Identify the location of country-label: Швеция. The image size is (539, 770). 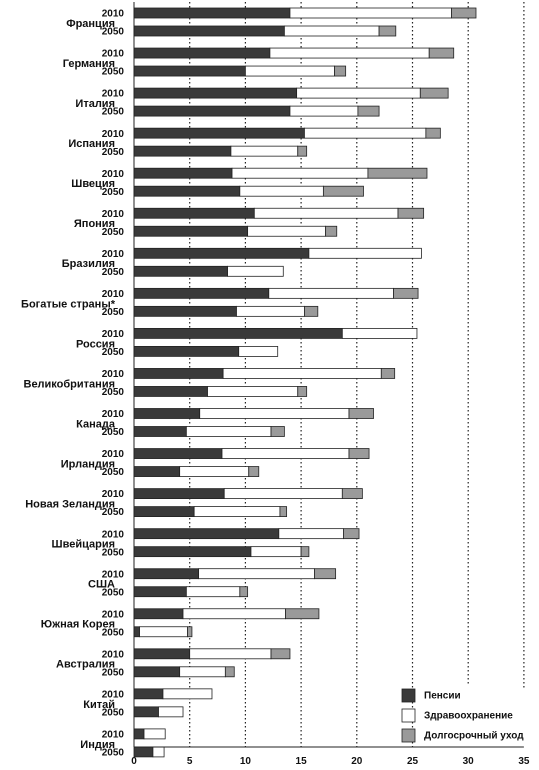
(93, 184).